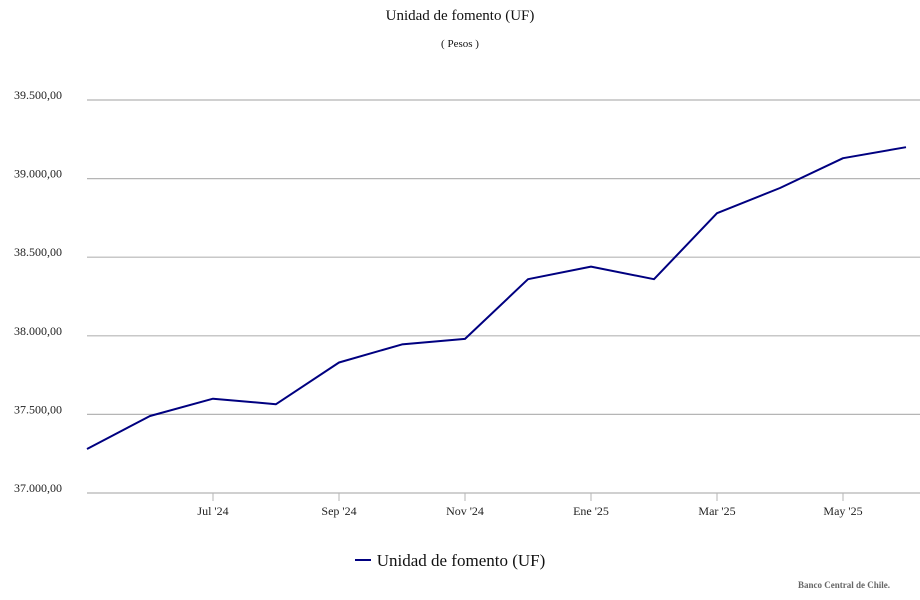 This screenshot has width=920, height=600. What do you see at coordinates (38, 95) in the screenshot?
I see `y-tick-label: 39.500,00` at bounding box center [38, 95].